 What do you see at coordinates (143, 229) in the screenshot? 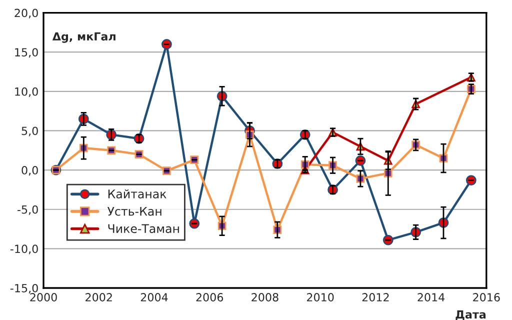
I see `legend-label: Чике-Таман` at bounding box center [143, 229].